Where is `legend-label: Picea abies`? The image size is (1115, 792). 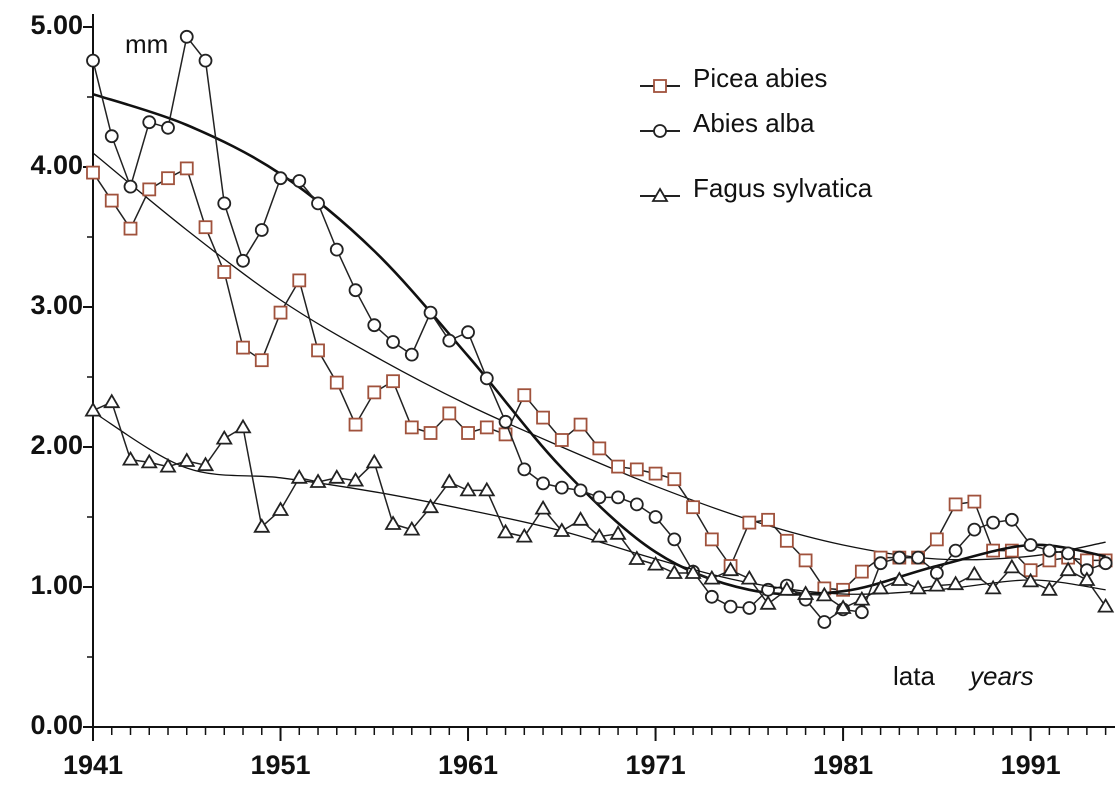 legend-label: Picea abies is located at coordinates (760, 78).